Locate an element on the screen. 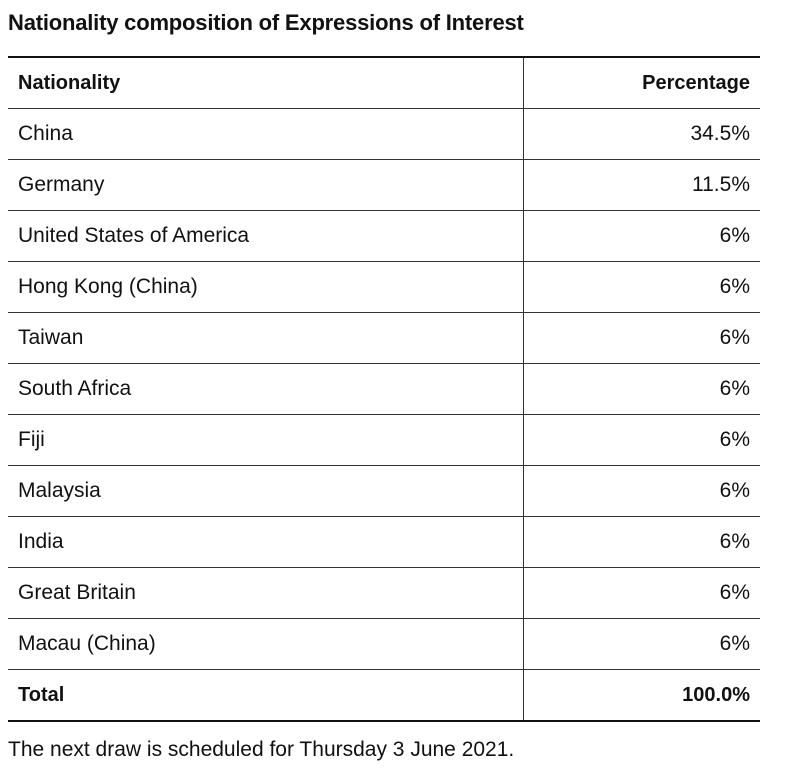  table-row: China 34.5% is located at coordinates (384, 134).